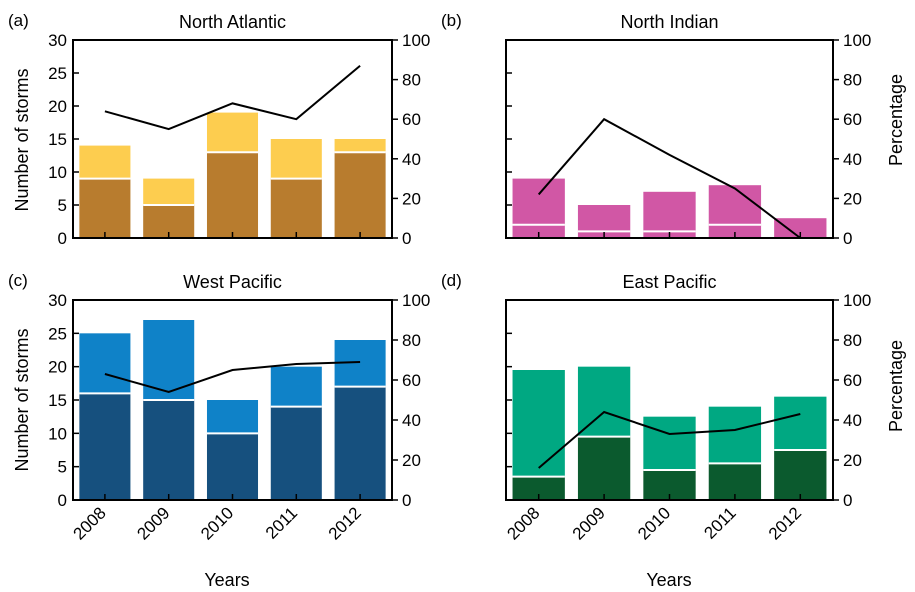  What do you see at coordinates (451, 280) in the screenshot?
I see `panel-3-letter: (d)` at bounding box center [451, 280].